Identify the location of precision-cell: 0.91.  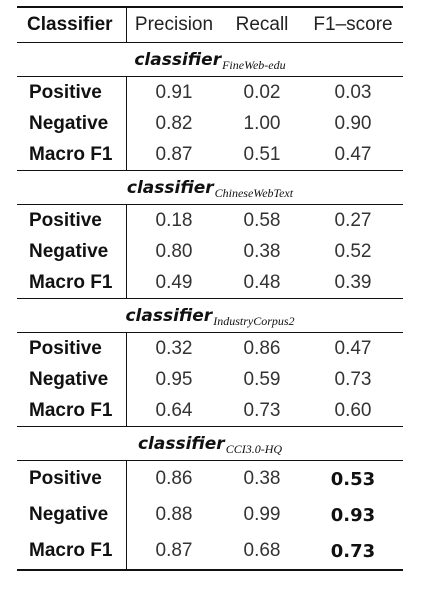
(174, 92).